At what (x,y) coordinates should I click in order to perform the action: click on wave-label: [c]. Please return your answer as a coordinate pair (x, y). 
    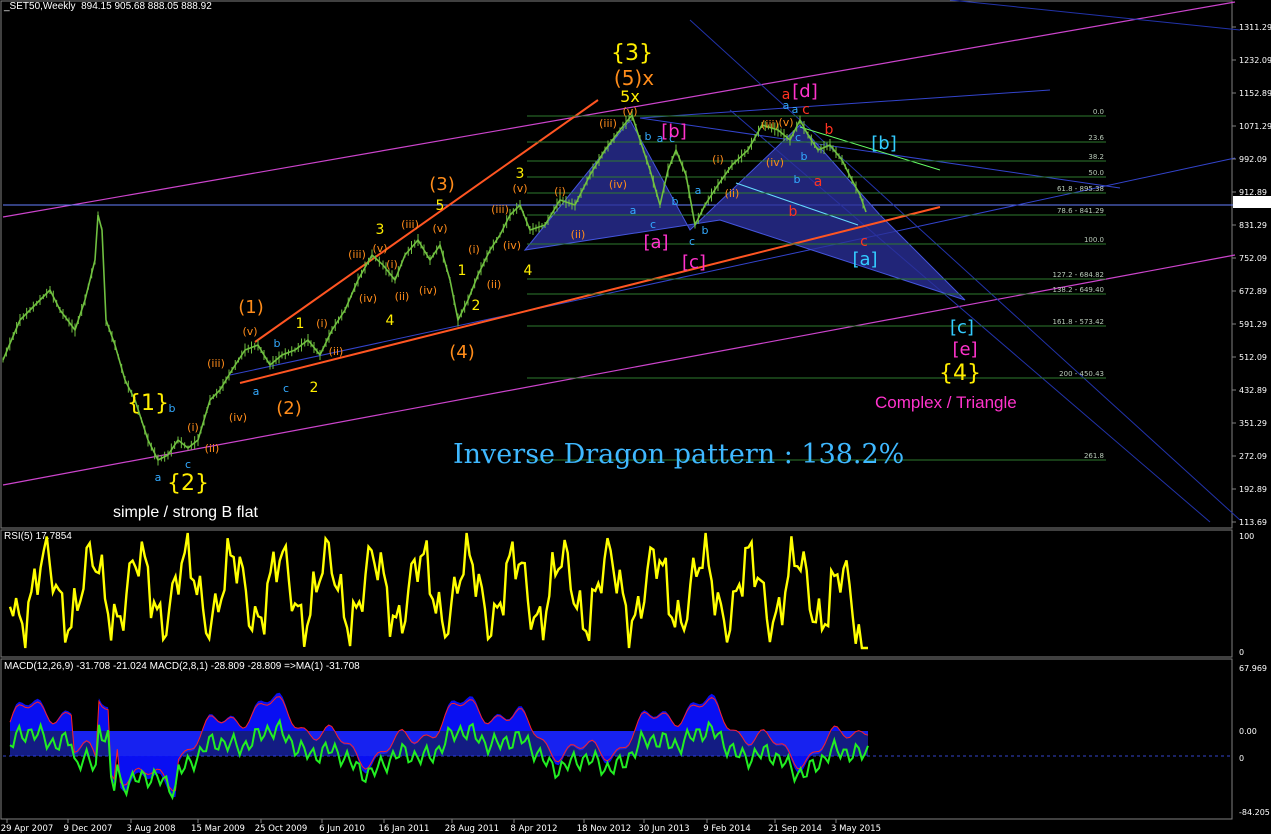
    Looking at the image, I should click on (962, 327).